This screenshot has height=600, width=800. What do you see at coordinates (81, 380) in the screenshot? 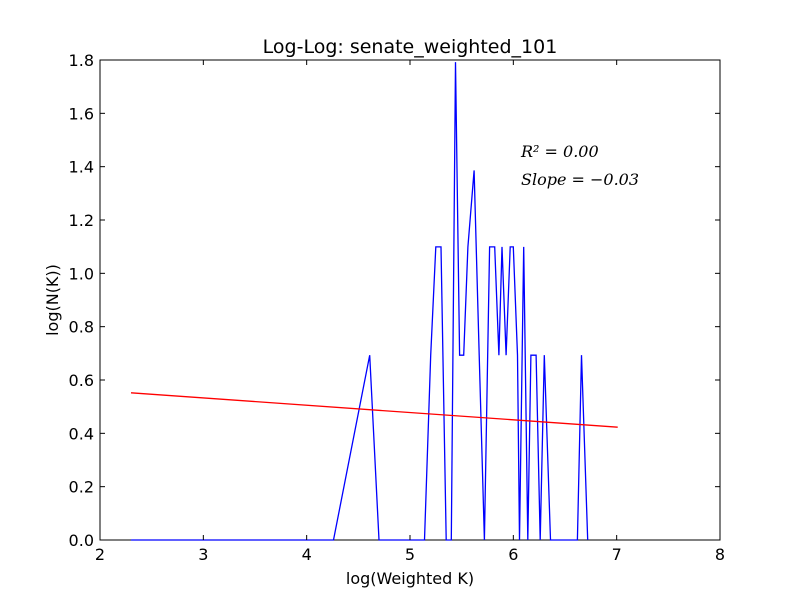
I see `y-tick-label: 0.6` at bounding box center [81, 380].